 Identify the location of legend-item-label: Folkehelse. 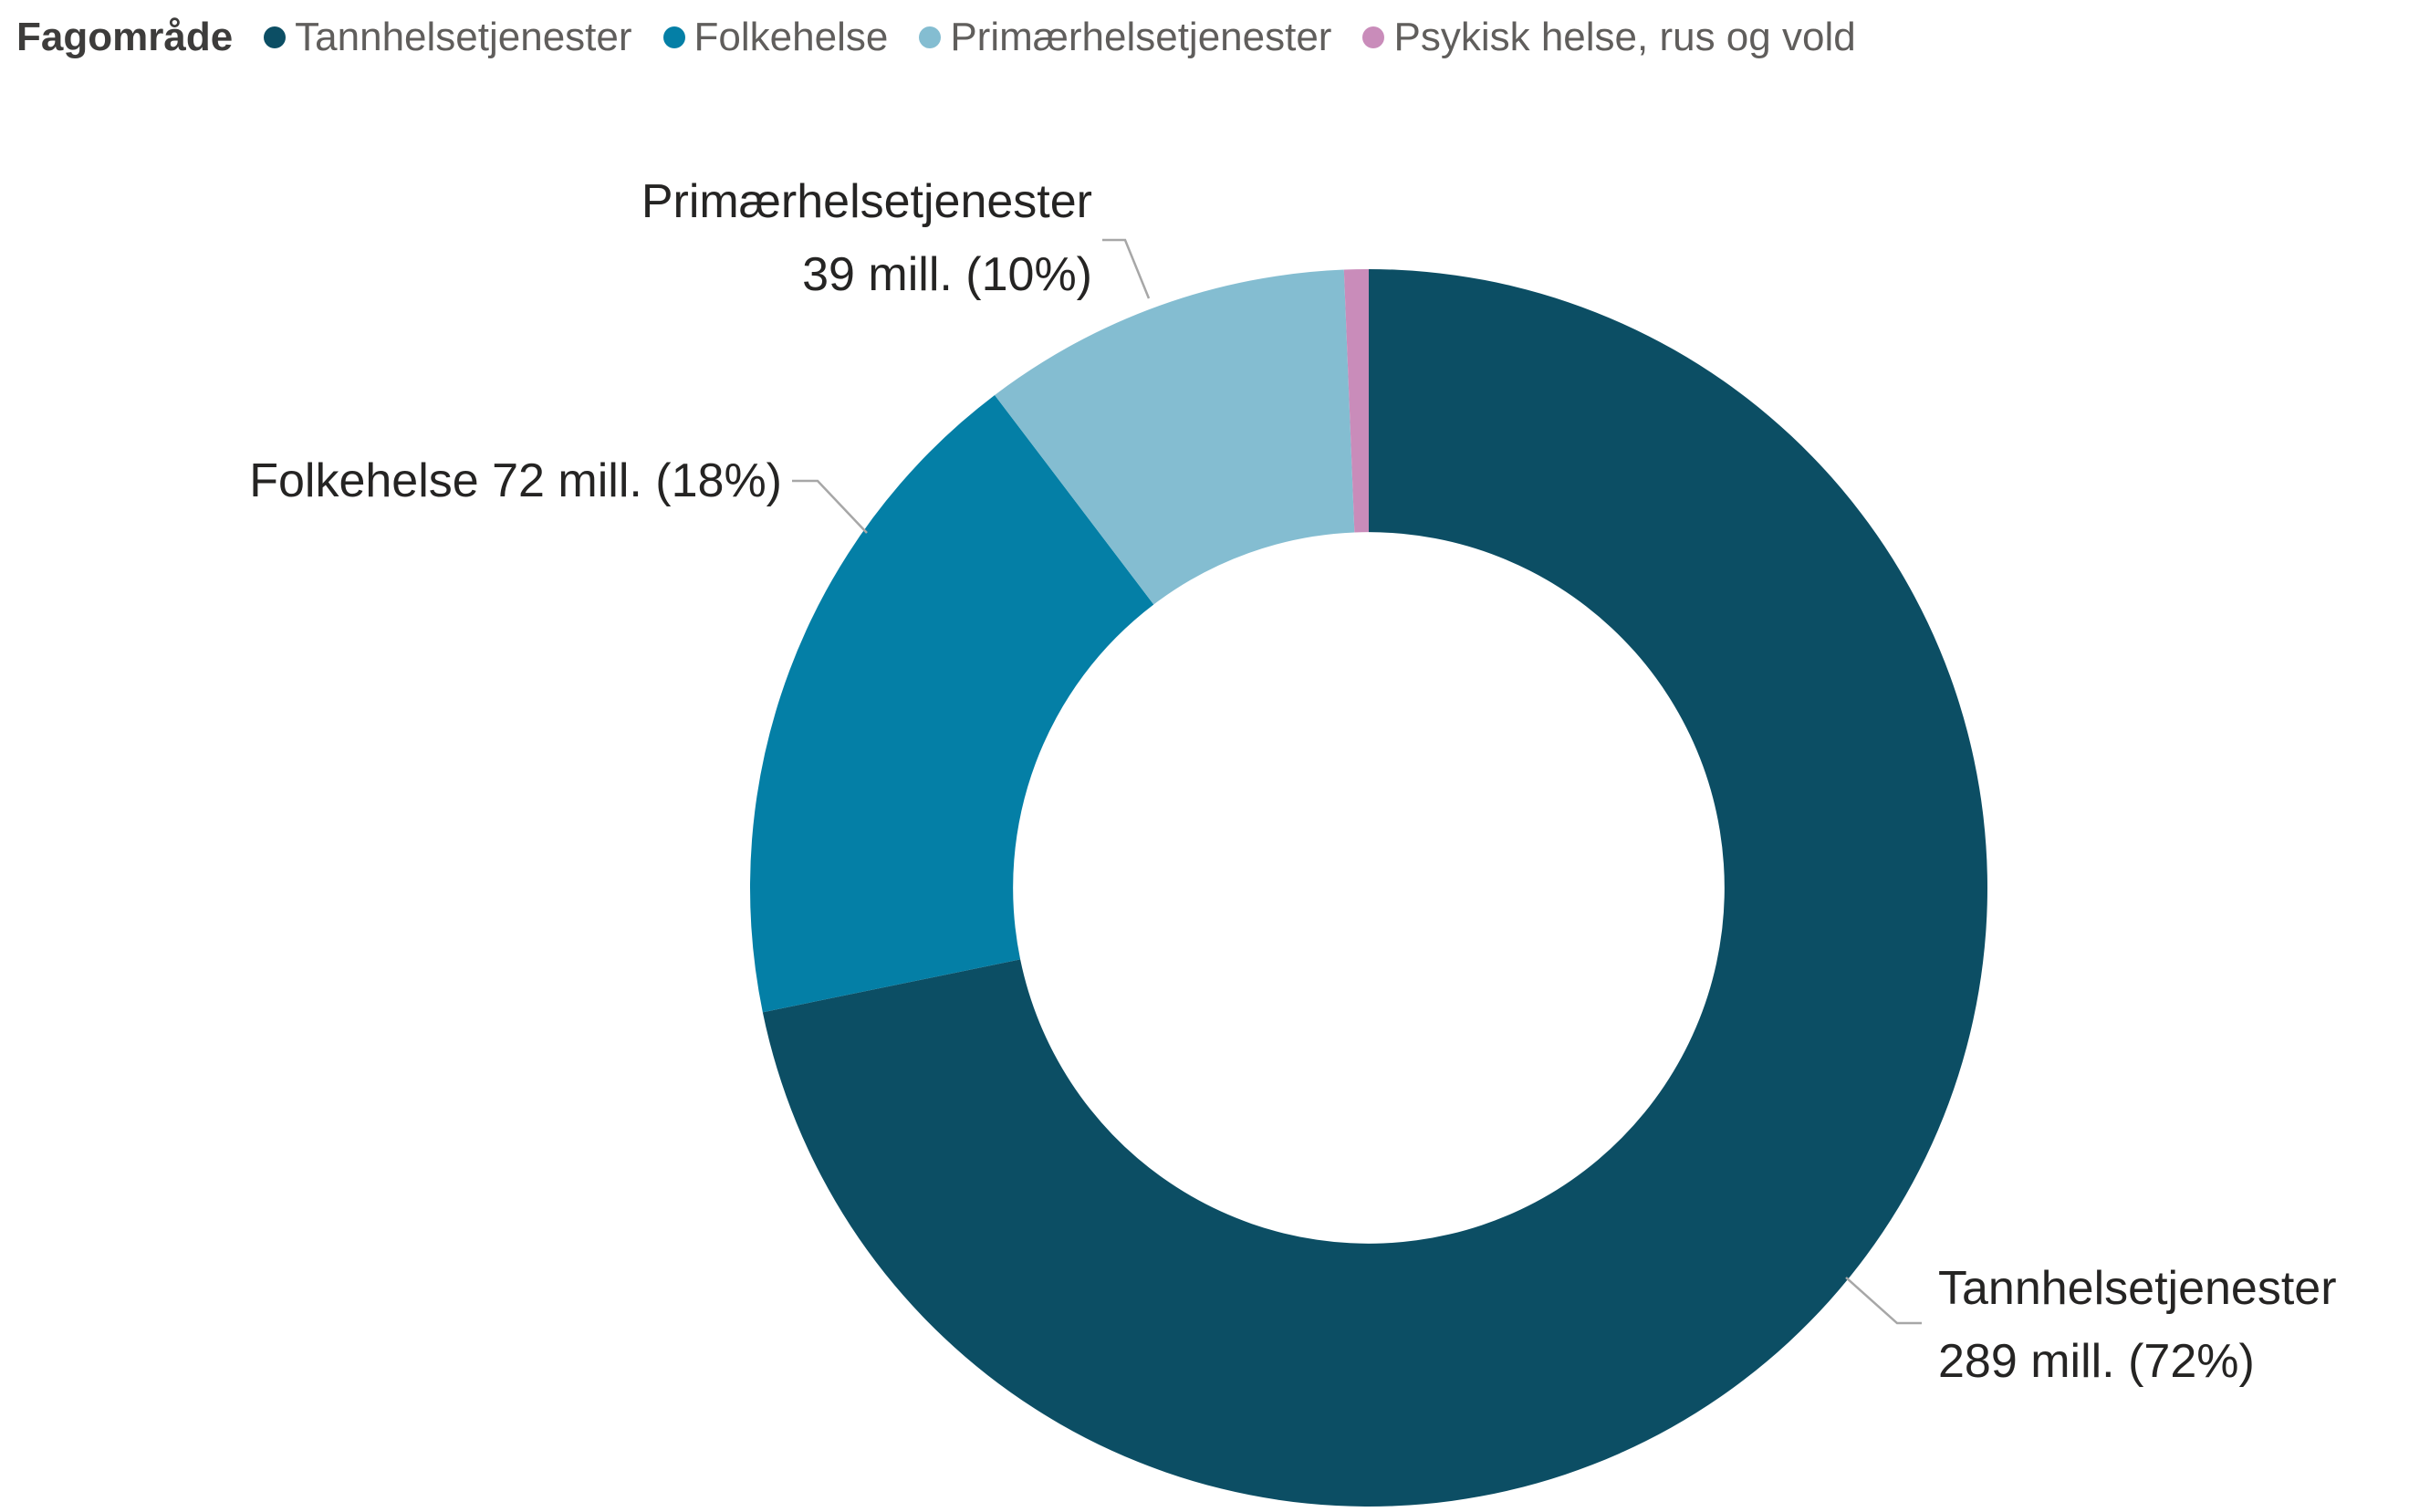
(791, 37).